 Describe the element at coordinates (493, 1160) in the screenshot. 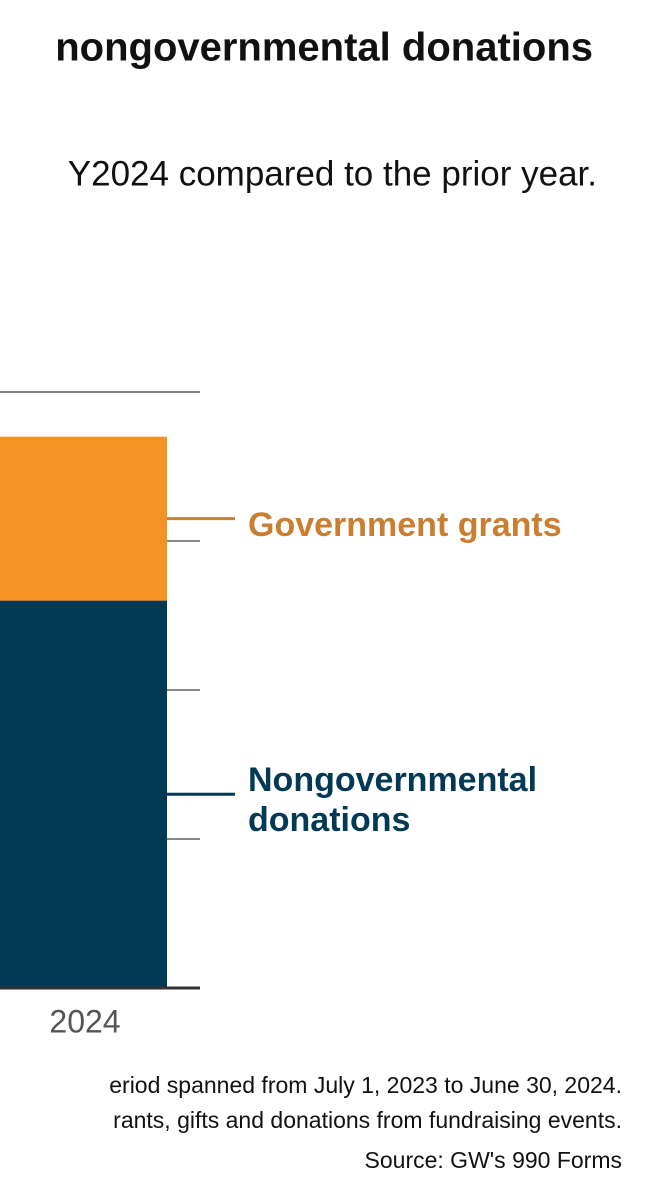

I see `source: Source: GW's 990 Forms` at that location.